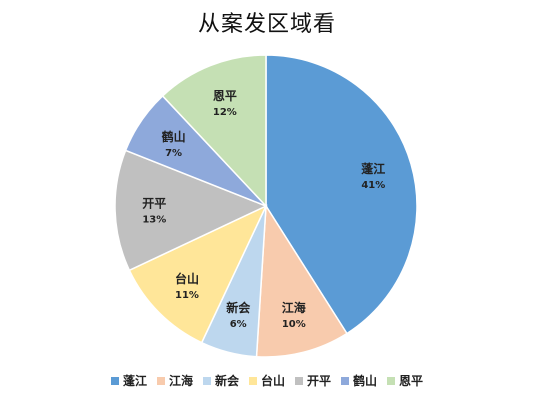 The image size is (534, 400). Describe the element at coordinates (226, 381) in the screenshot. I see `legend-label-2: 新会` at that location.